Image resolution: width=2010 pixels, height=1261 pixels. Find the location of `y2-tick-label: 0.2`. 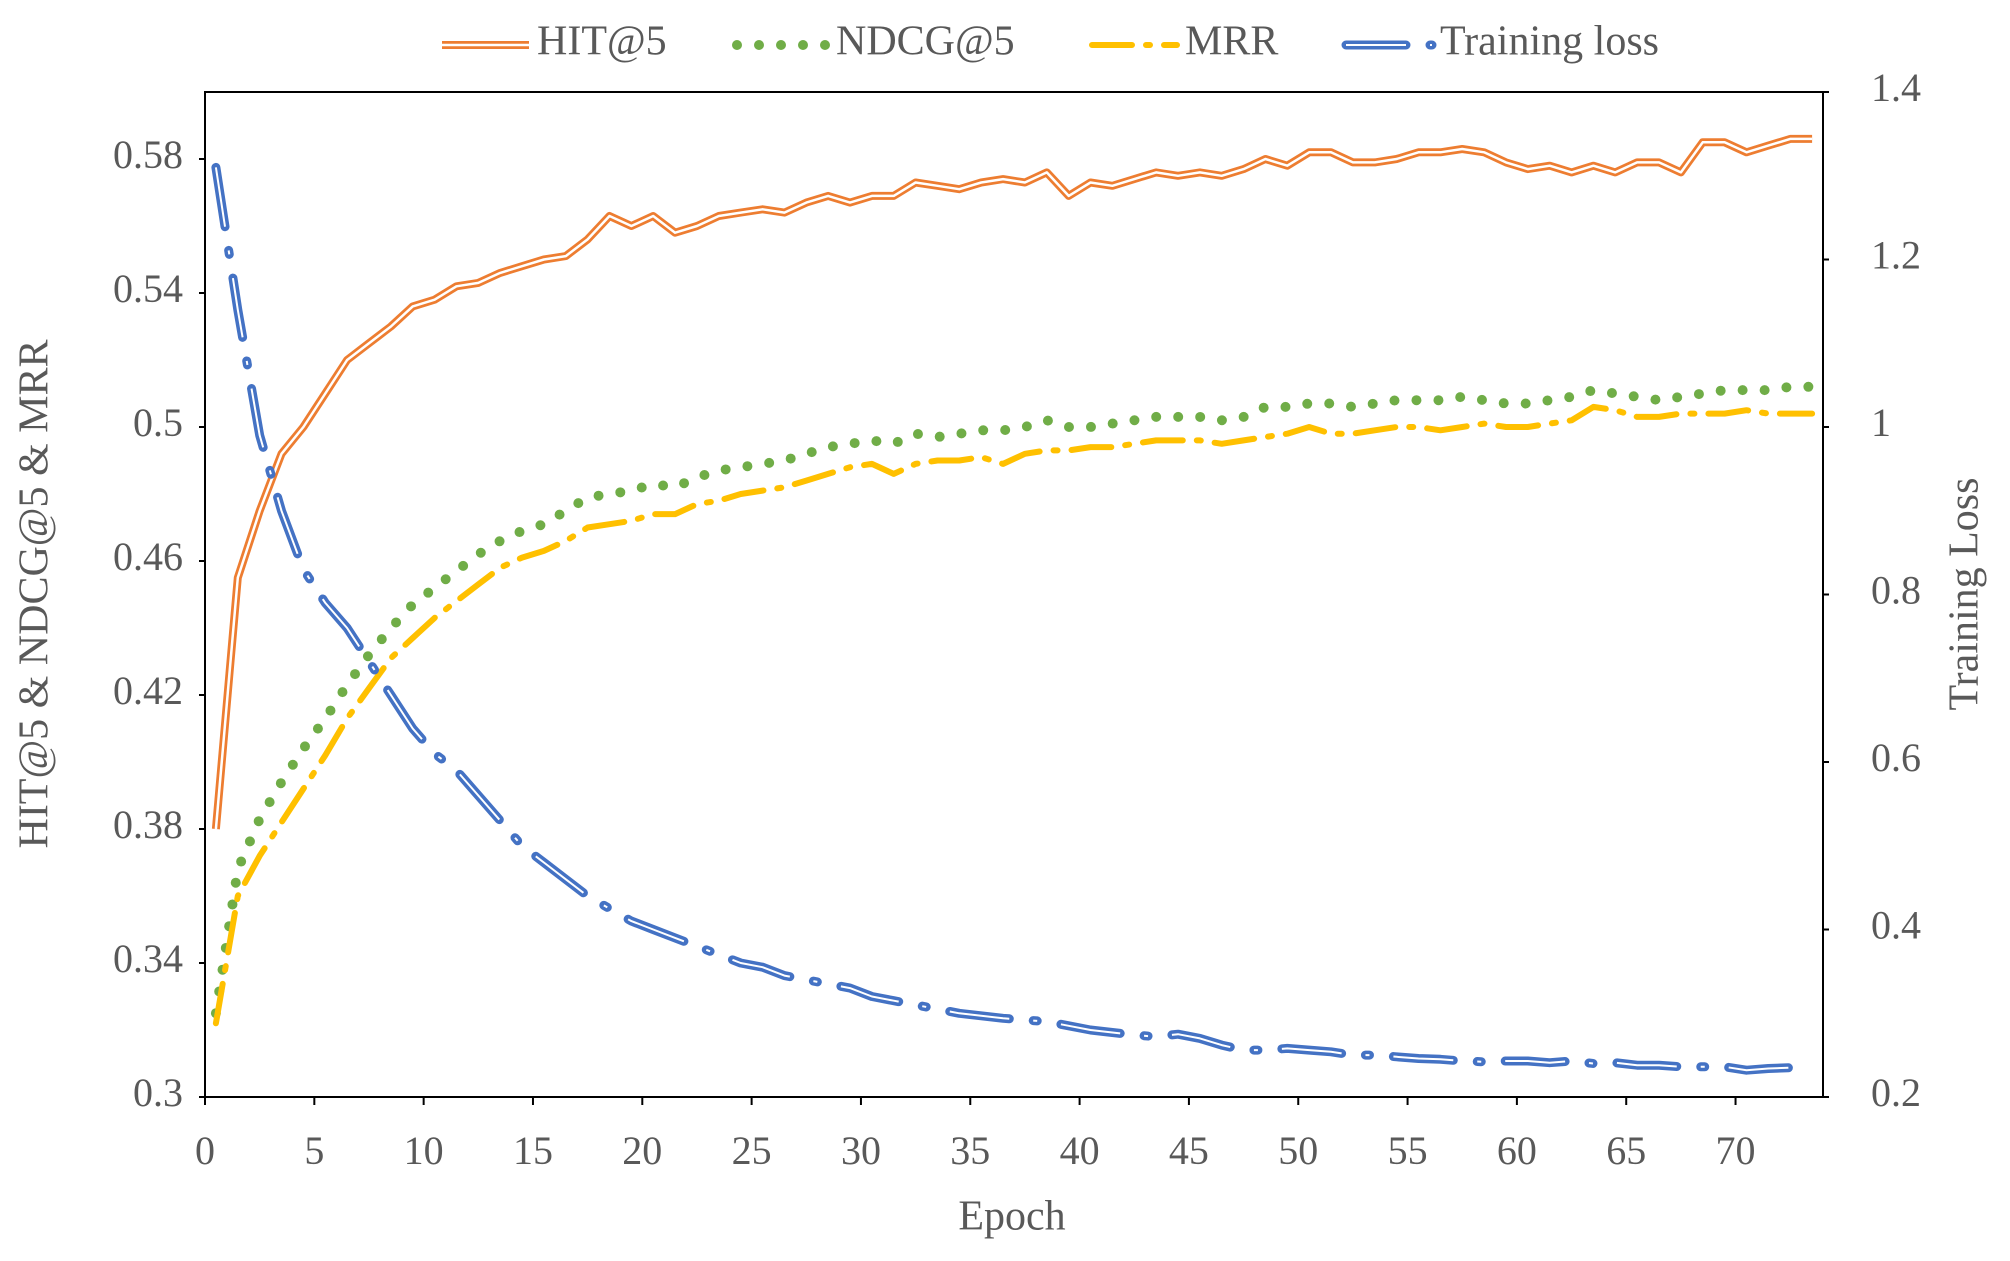

y2-tick-label: 0.2 is located at coordinates (1896, 1092).